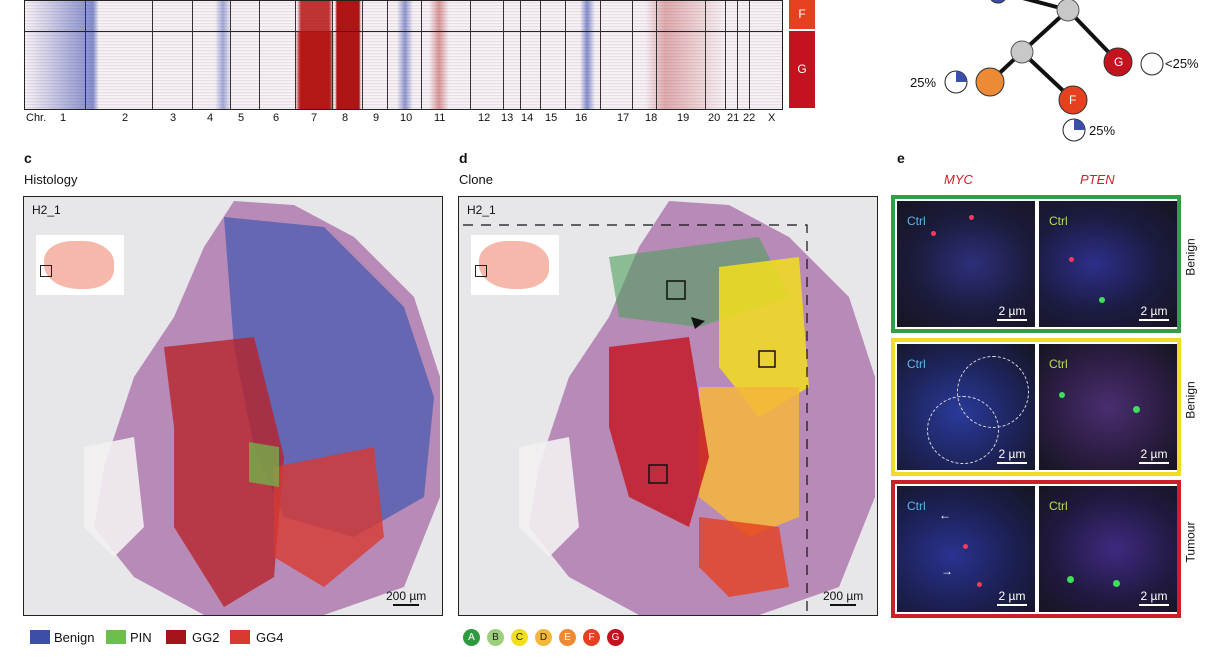  Describe the element at coordinates (990, 82) in the screenshot. I see `node-e` at that location.